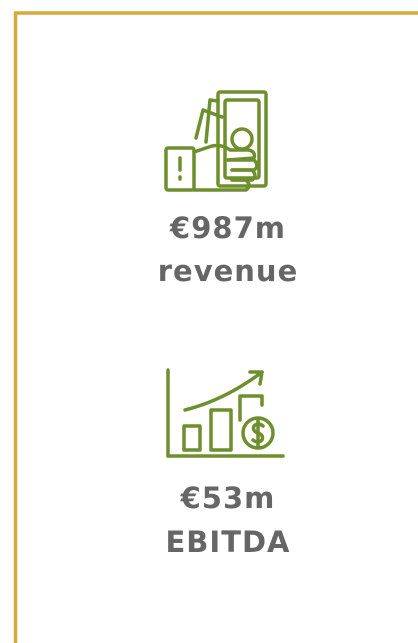  What do you see at coordinates (228, 271) in the screenshot?
I see `revenue-label: revenue` at bounding box center [228, 271].